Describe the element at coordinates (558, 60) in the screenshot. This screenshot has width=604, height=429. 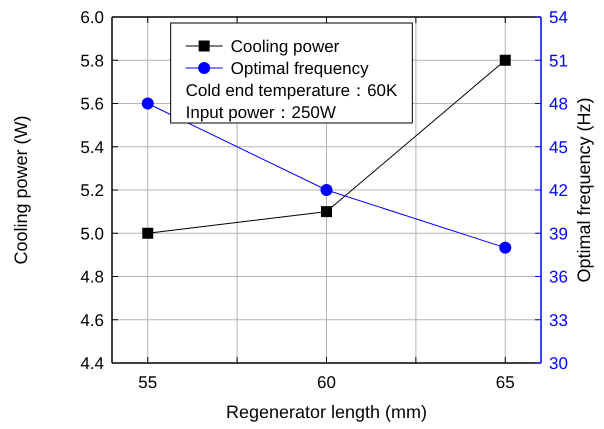
I see `y2-tick-label: 51` at that location.